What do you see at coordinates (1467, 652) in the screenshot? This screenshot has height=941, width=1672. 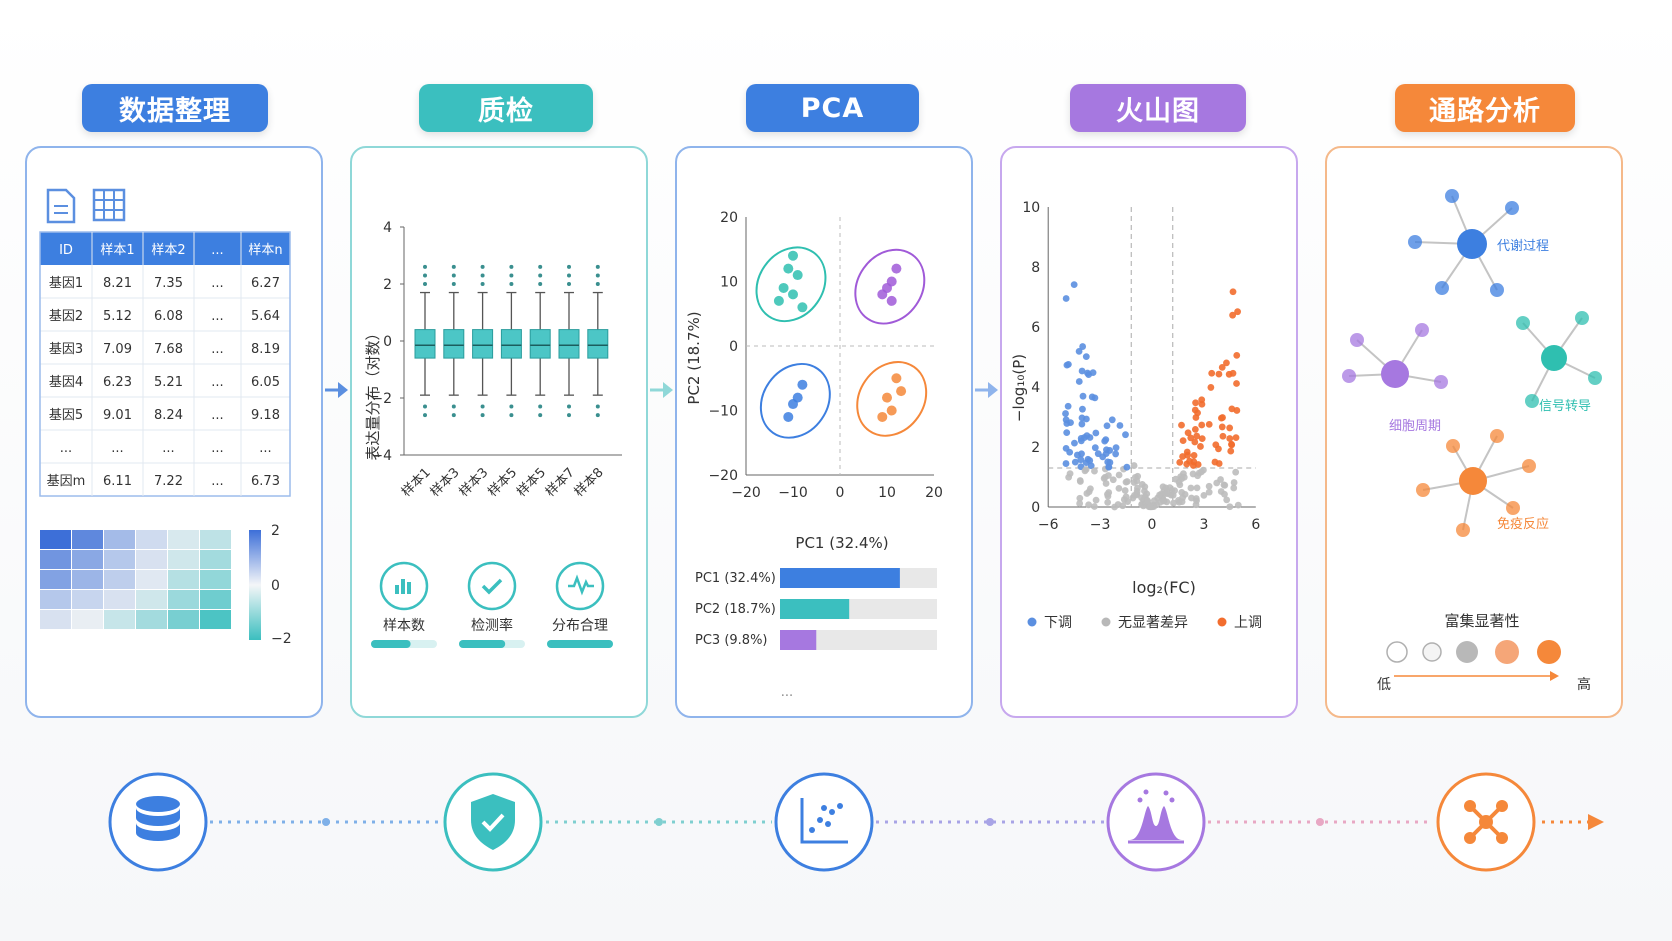 I see `enrichment-legend-circle` at bounding box center [1467, 652].